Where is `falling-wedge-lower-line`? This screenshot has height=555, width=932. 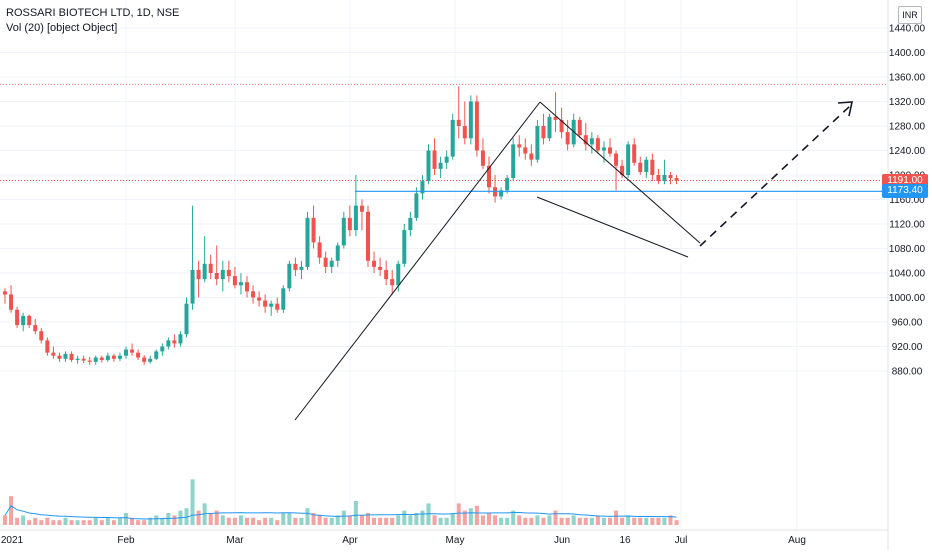 falling-wedge-lower-line is located at coordinates (612, 227).